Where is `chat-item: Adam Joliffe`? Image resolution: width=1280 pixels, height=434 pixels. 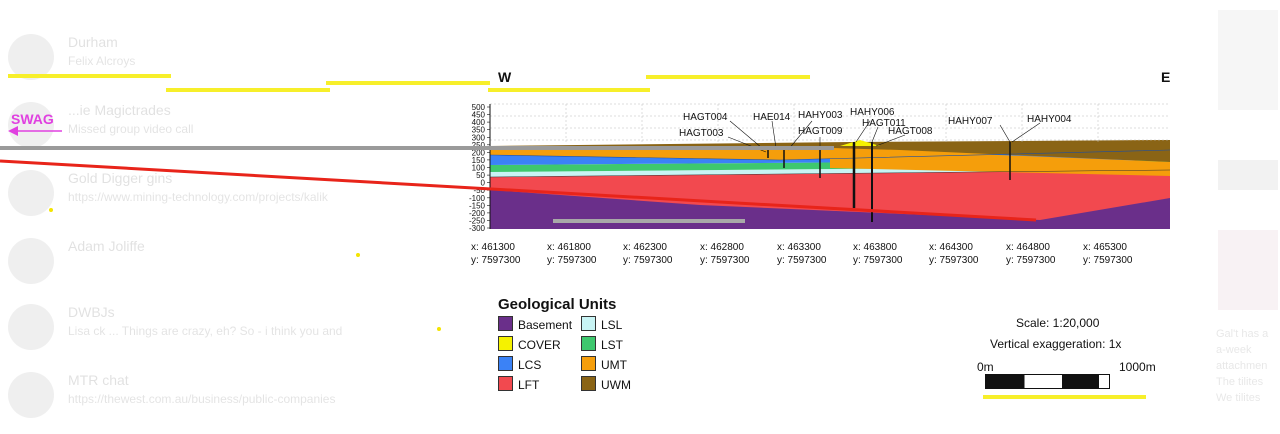 chat-item: Adam Joliffe is located at coordinates (215, 267).